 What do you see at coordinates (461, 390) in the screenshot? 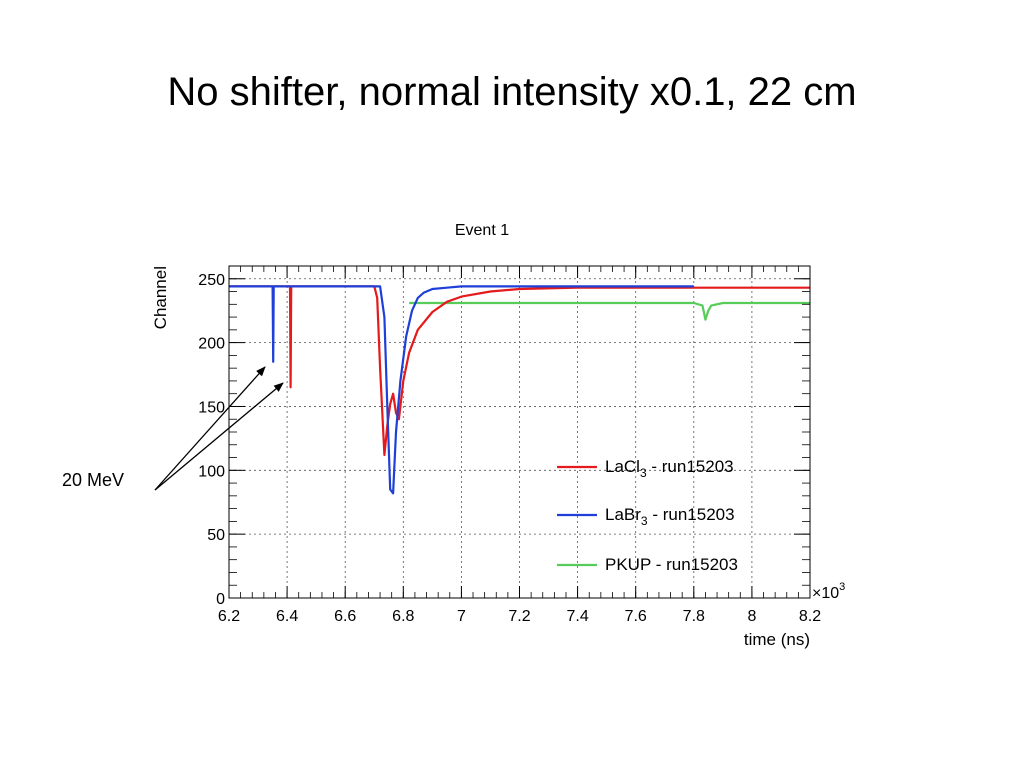
I see `series-line-labr` at bounding box center [461, 390].